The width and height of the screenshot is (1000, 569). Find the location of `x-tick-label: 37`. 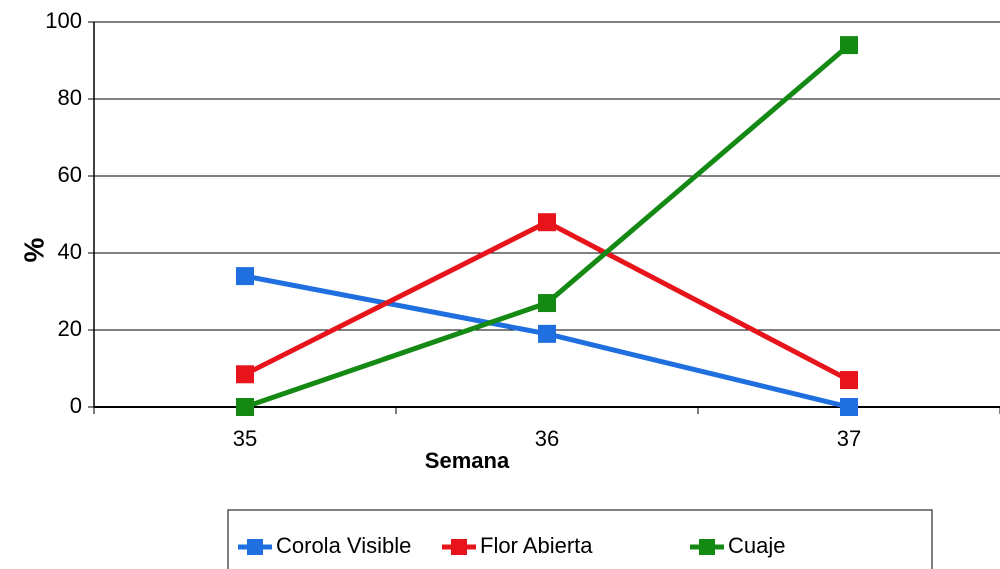

x-tick-label: 37 is located at coordinates (849, 438).